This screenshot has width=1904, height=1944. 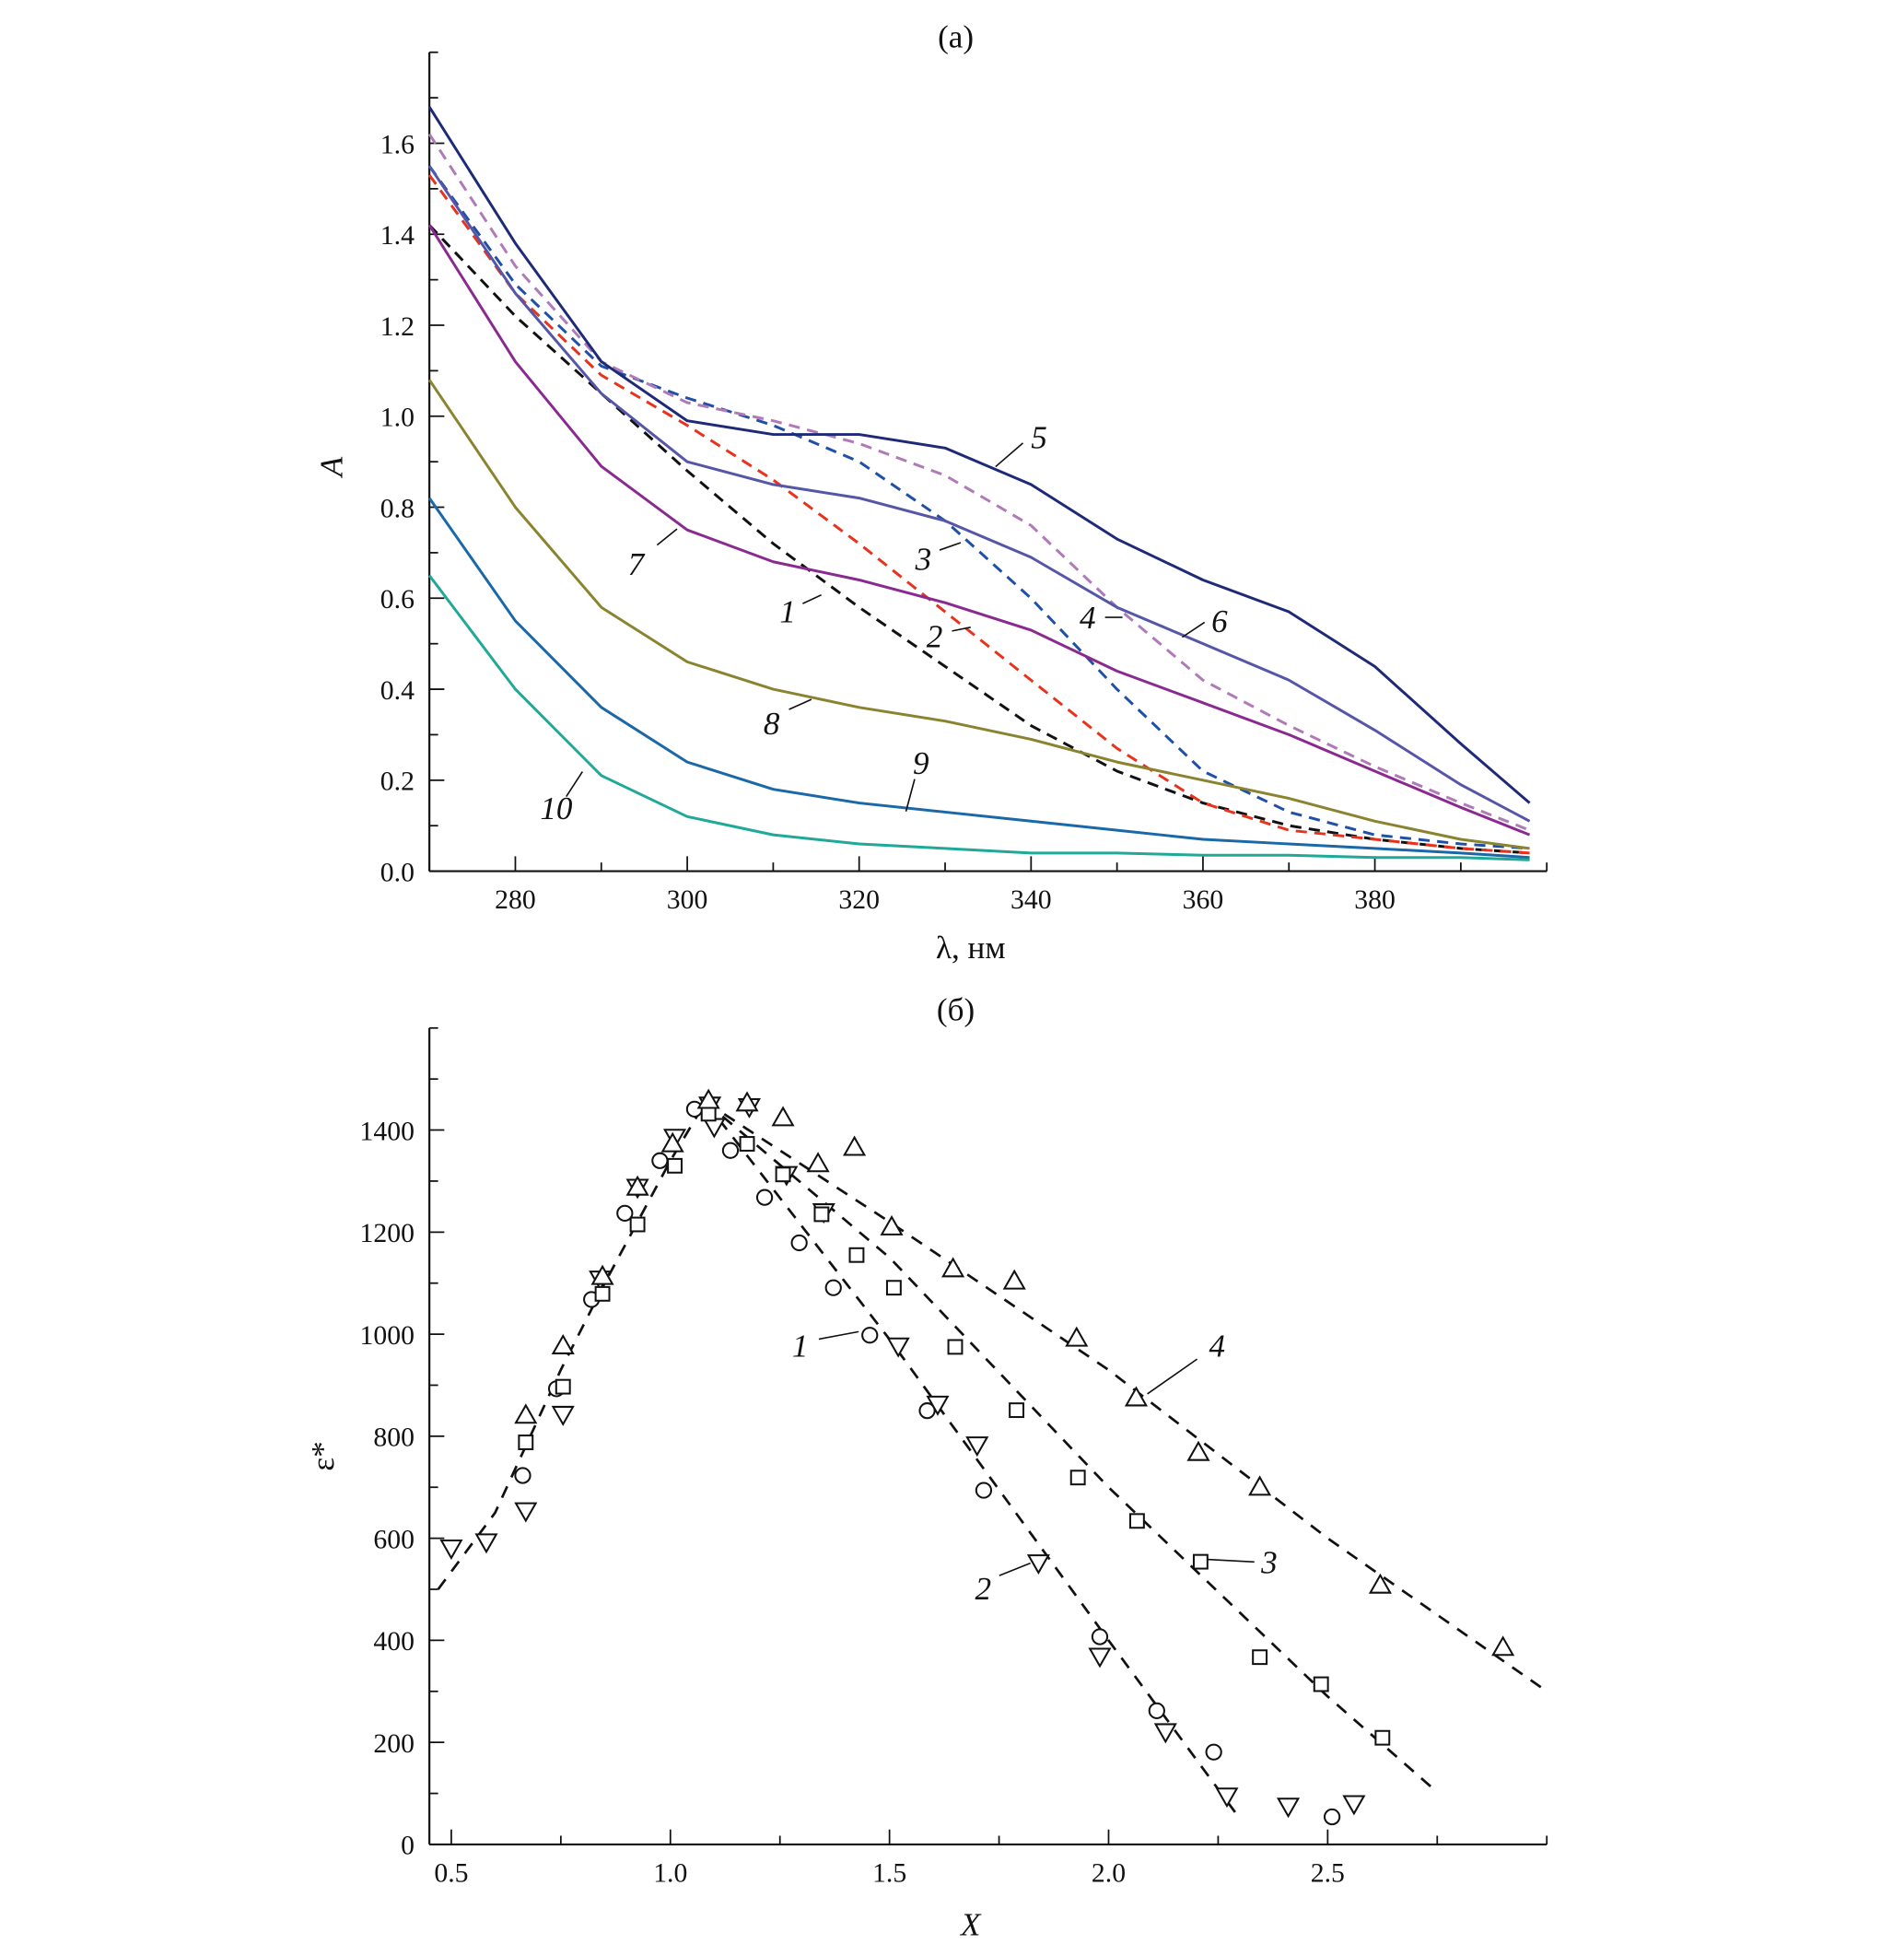 I want to click on fit-line-rising, so click(x=572, y=1346).